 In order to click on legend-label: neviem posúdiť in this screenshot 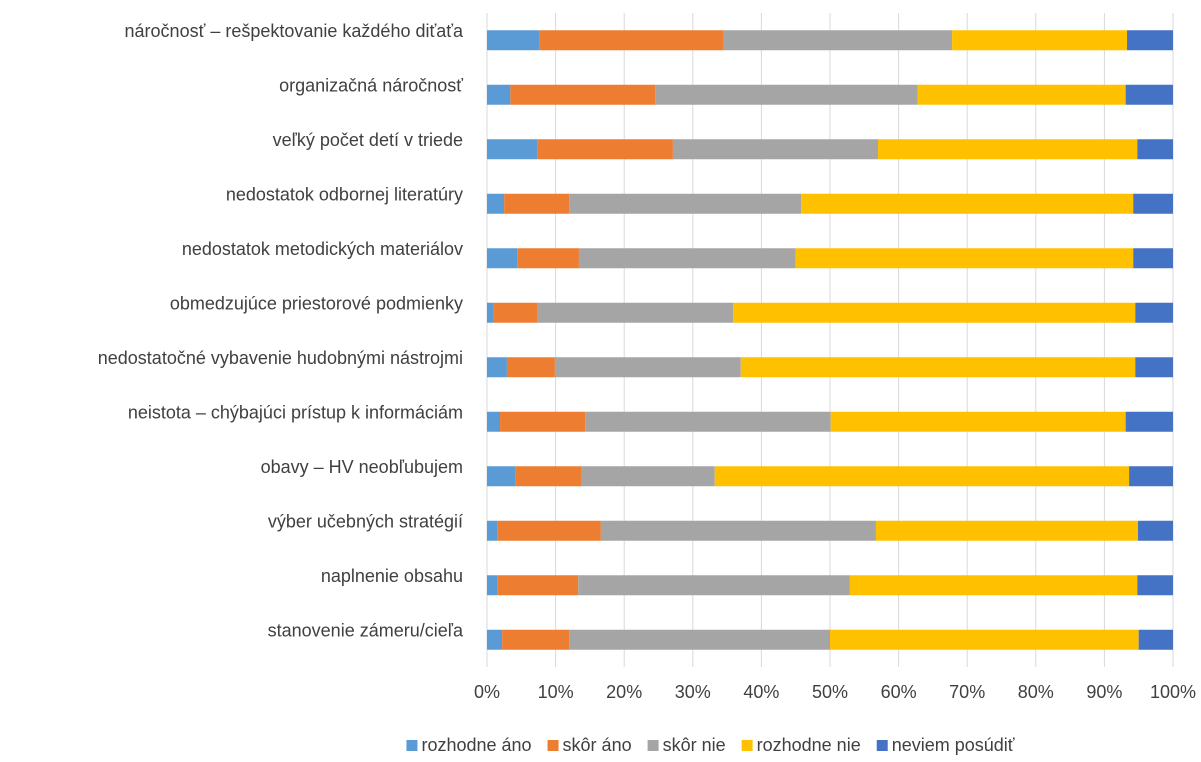, I will do `click(953, 745)`.